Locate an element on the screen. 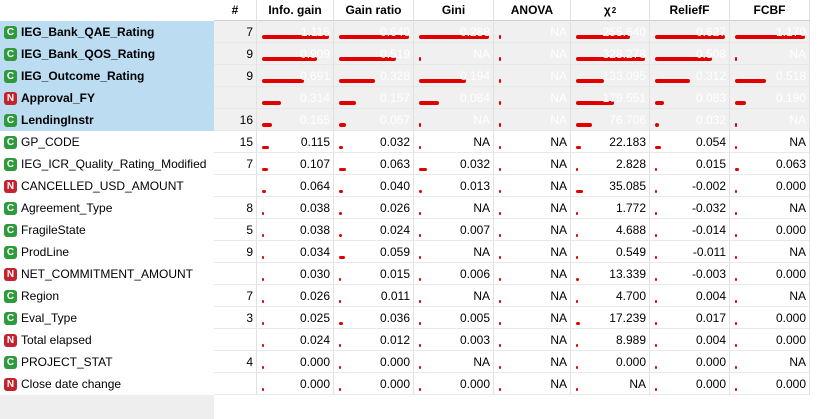  attribute-row: N CANCELLED_USD_AMOUNT is located at coordinates (107, 186).